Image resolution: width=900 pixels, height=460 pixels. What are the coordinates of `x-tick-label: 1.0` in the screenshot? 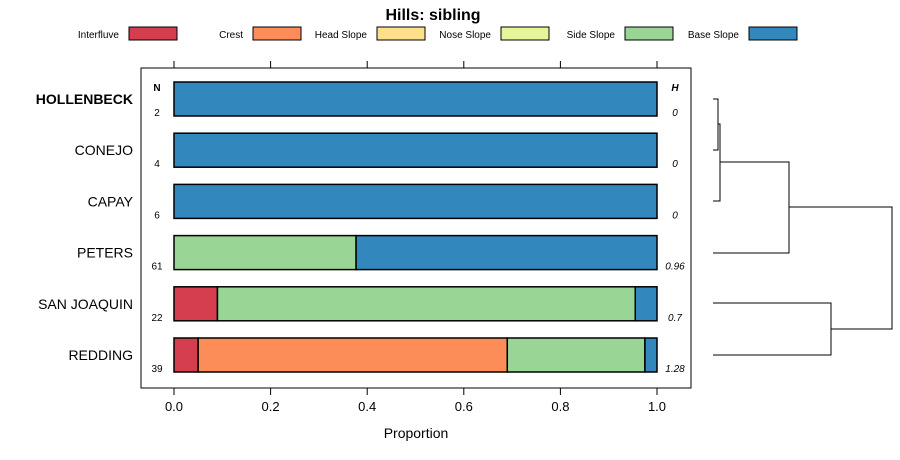 It's located at (657, 406).